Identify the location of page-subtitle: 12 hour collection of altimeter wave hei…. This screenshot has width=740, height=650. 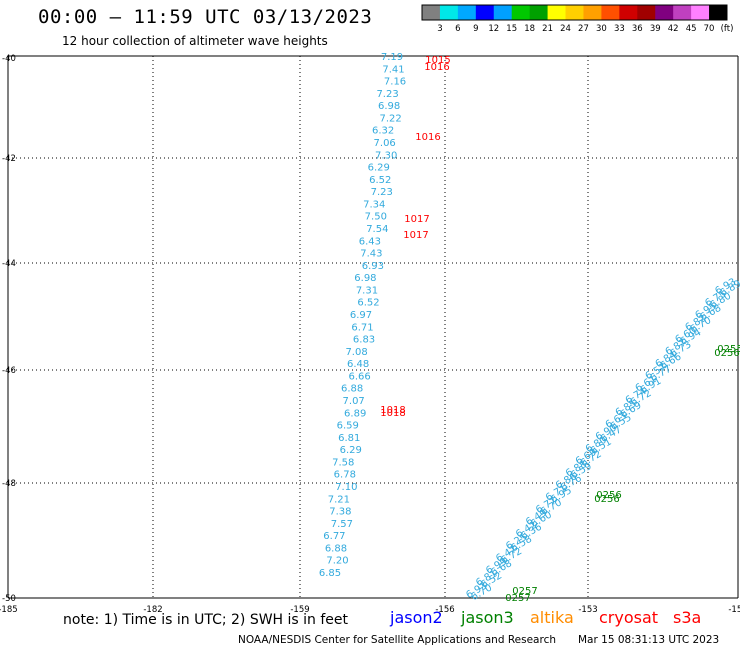
(195, 41).